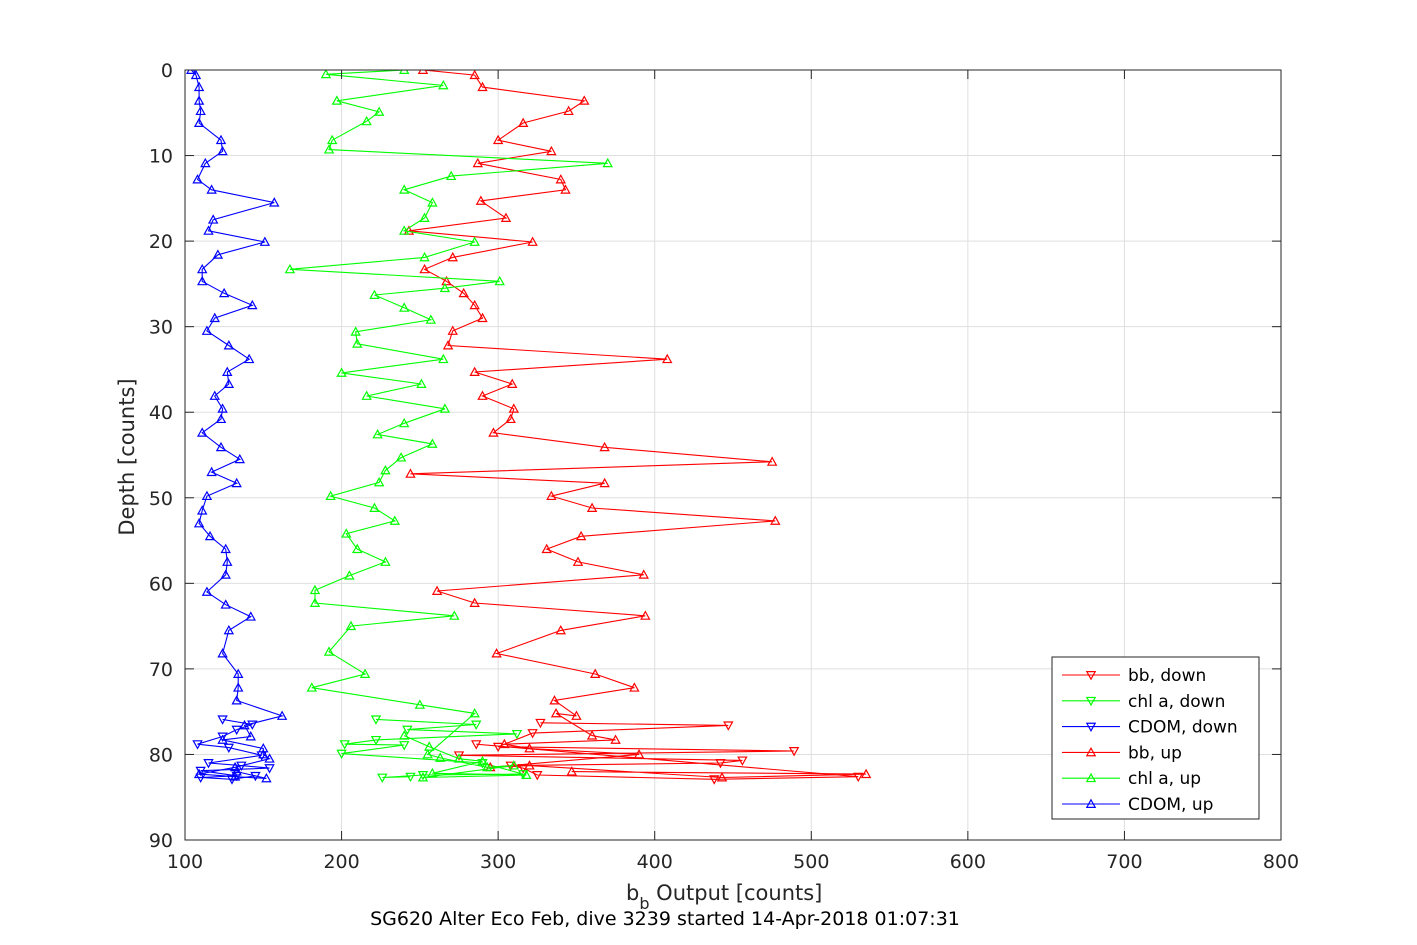 This screenshot has width=1417, height=945. Describe the element at coordinates (161, 499) in the screenshot. I see `y-tick-label: 50` at that location.